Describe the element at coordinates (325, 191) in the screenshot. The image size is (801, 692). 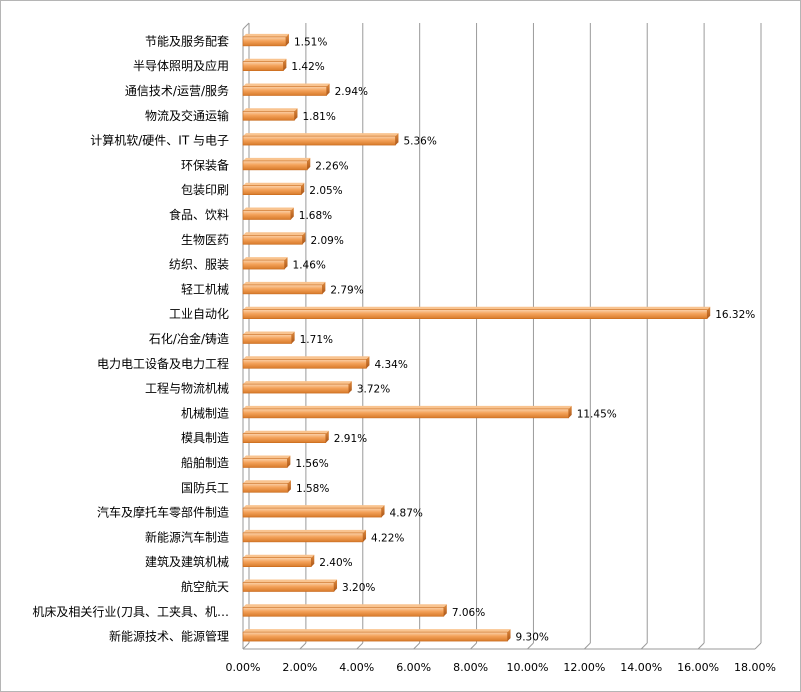
I see `data-label: 2.05%` at that location.